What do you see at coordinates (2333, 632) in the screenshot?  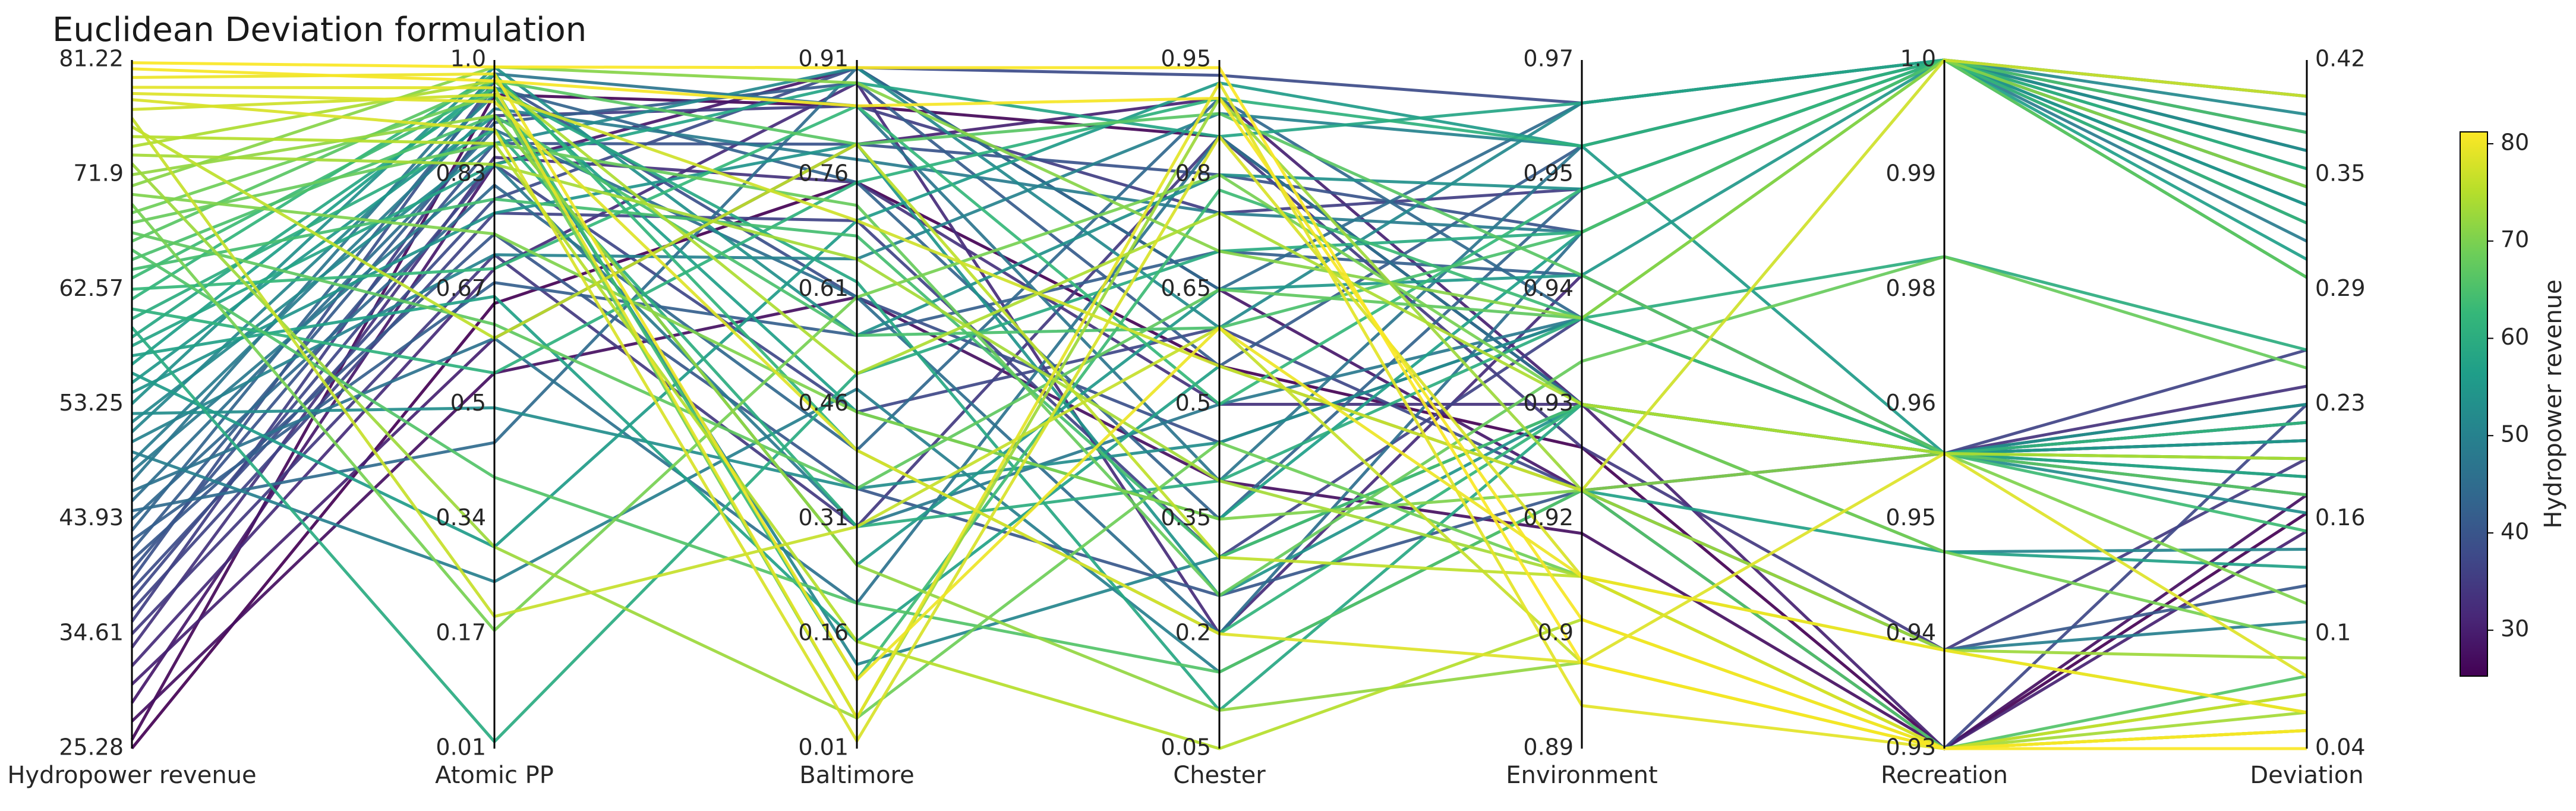 I see `tick-label: 0.1` at bounding box center [2333, 632].